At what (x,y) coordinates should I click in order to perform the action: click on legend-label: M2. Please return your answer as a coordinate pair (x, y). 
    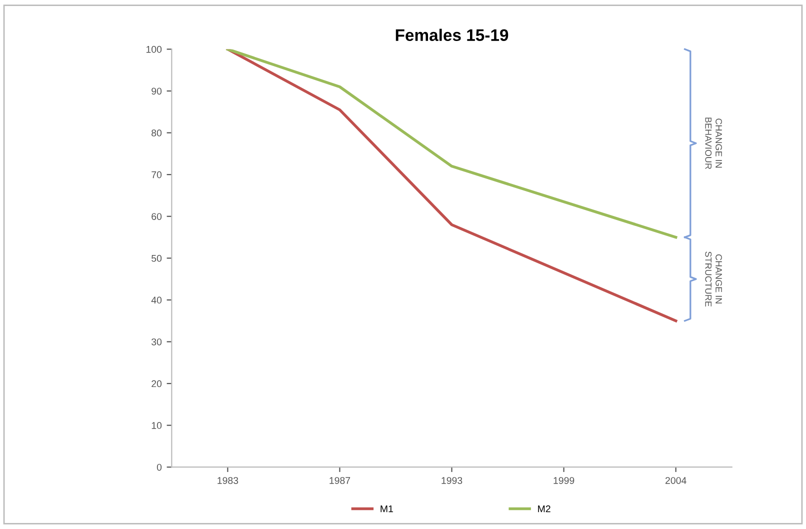
    Looking at the image, I should click on (544, 508).